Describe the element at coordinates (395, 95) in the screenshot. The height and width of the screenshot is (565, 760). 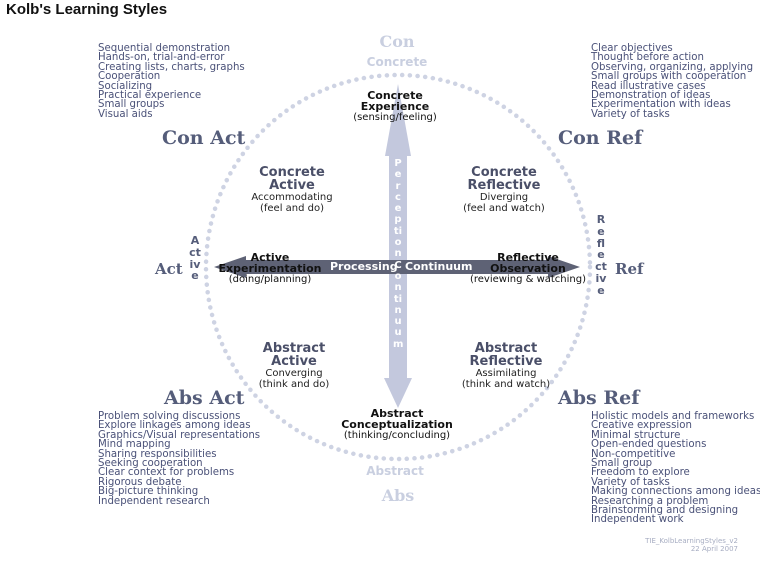
I see `node-line: Concrete` at that location.